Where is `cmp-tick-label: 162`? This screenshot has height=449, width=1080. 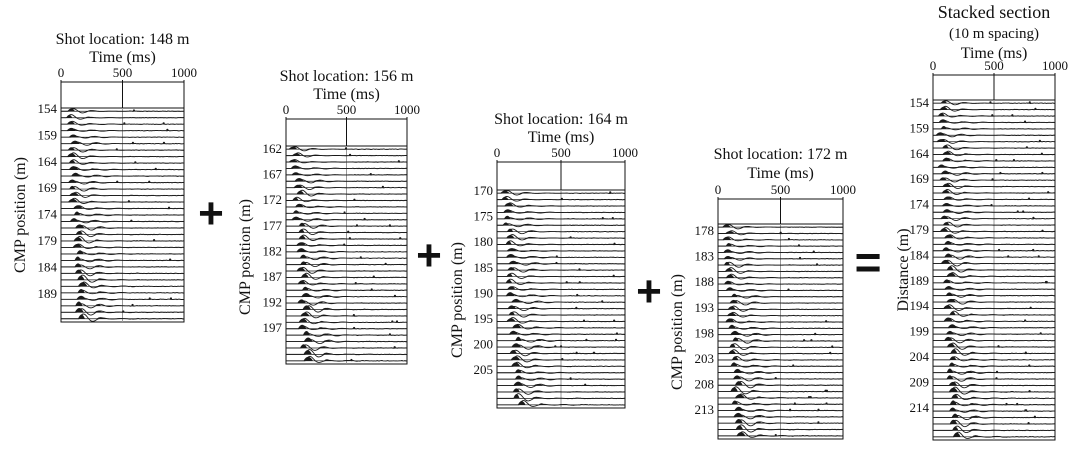
cmp-tick-label: 162 is located at coordinates (273, 148).